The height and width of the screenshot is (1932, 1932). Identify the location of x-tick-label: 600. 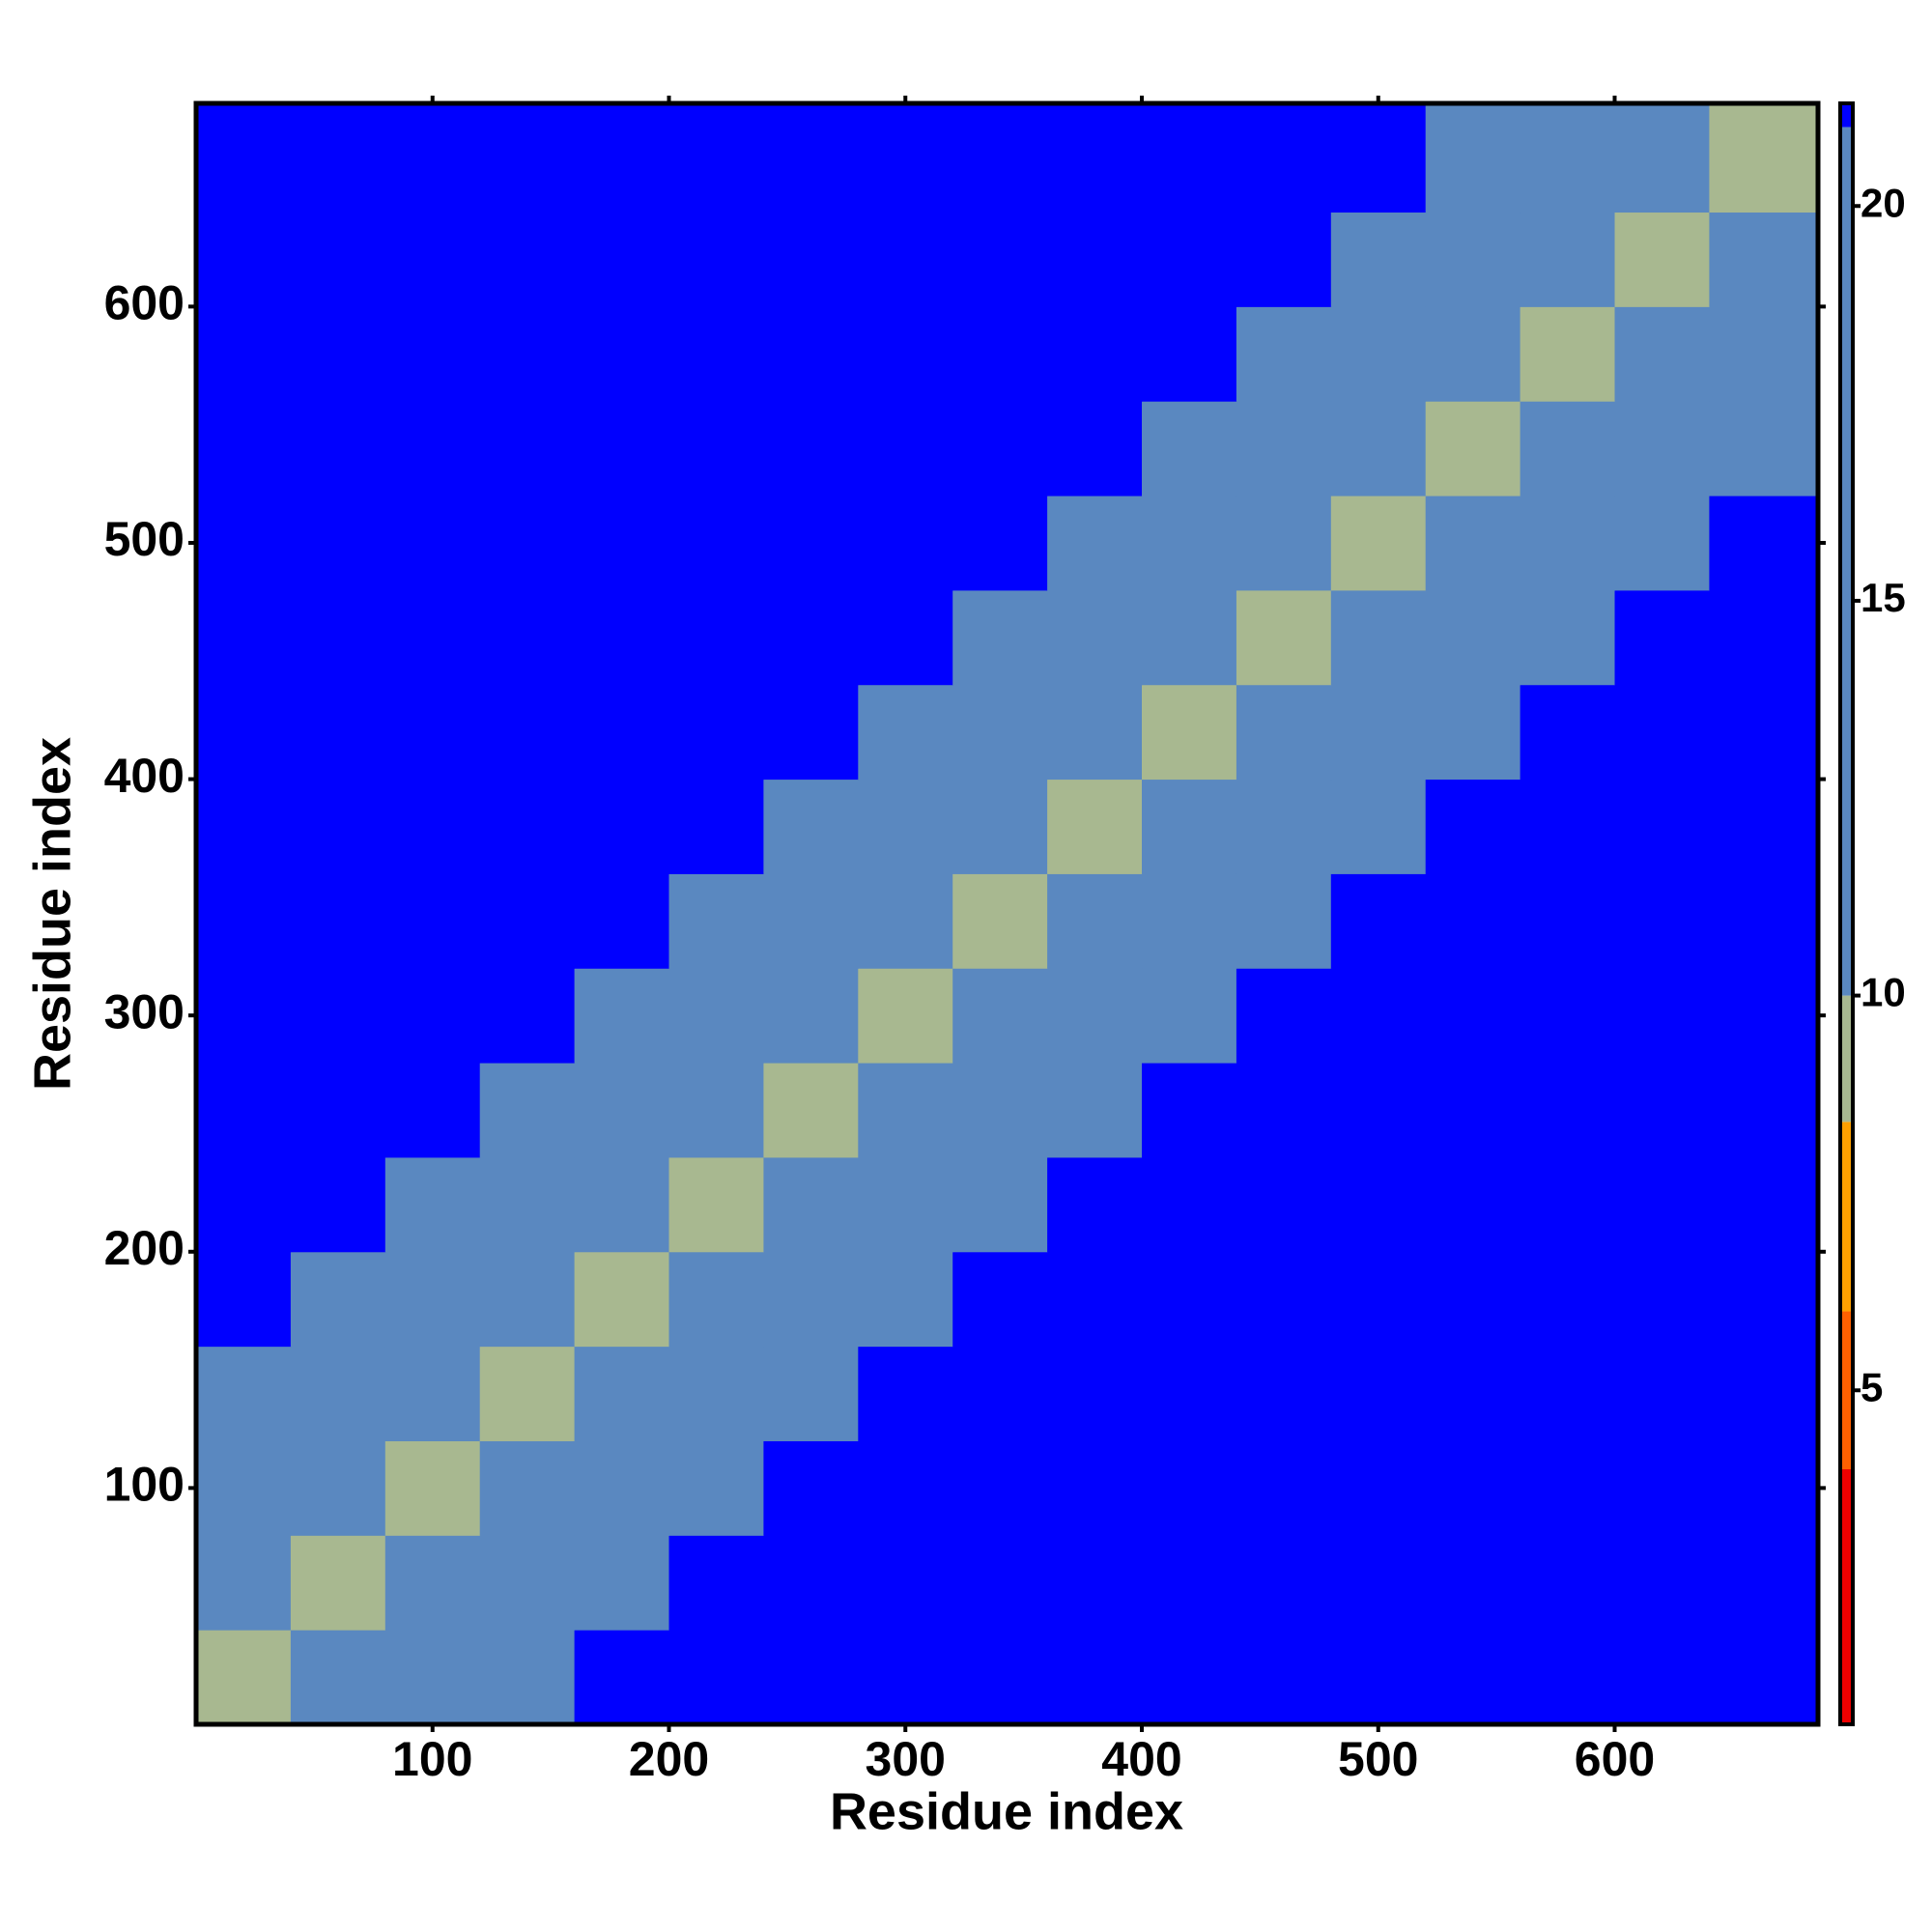
(1615, 1759).